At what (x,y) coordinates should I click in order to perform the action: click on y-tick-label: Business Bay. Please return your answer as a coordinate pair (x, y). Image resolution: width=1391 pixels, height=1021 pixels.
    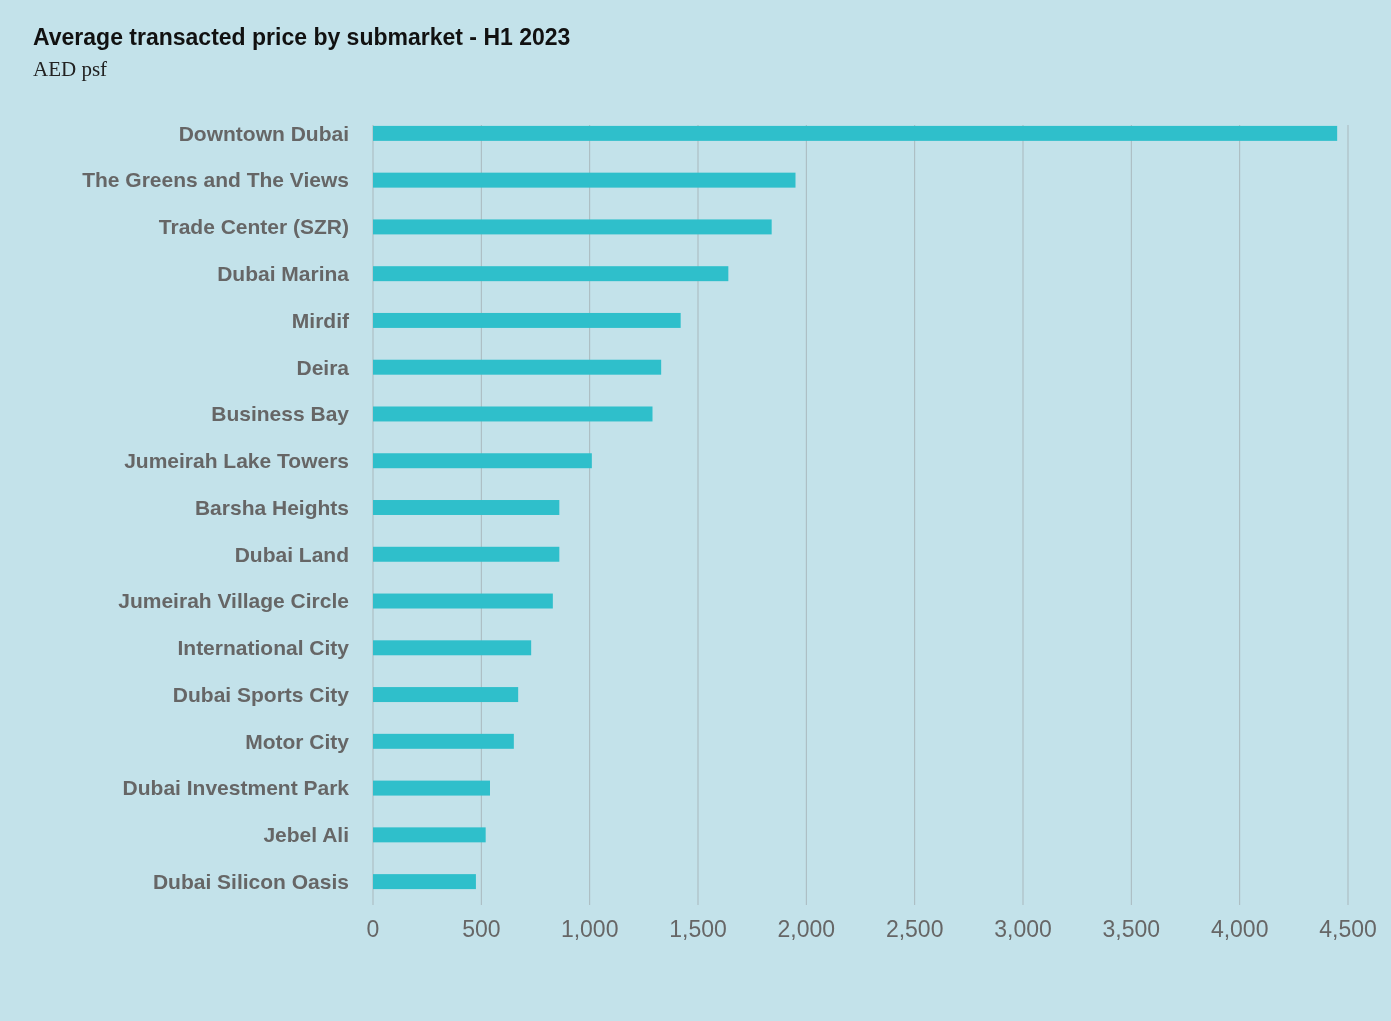
    Looking at the image, I should click on (280, 414).